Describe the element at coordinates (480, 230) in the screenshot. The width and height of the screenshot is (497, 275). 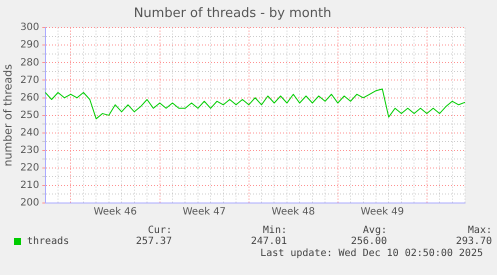
I see `text: Max:` at that location.